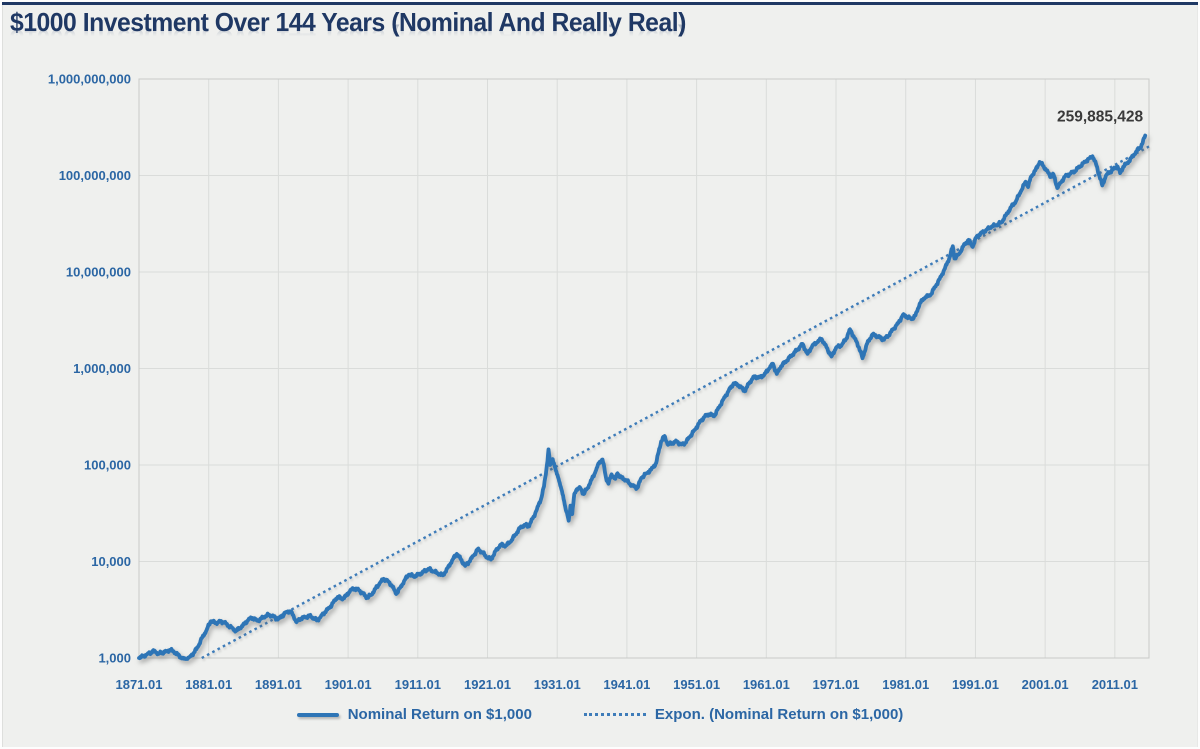 Image resolution: width=1200 pixels, height=749 pixels. I want to click on x-axis-tick-label: 1961.01, so click(766, 684).